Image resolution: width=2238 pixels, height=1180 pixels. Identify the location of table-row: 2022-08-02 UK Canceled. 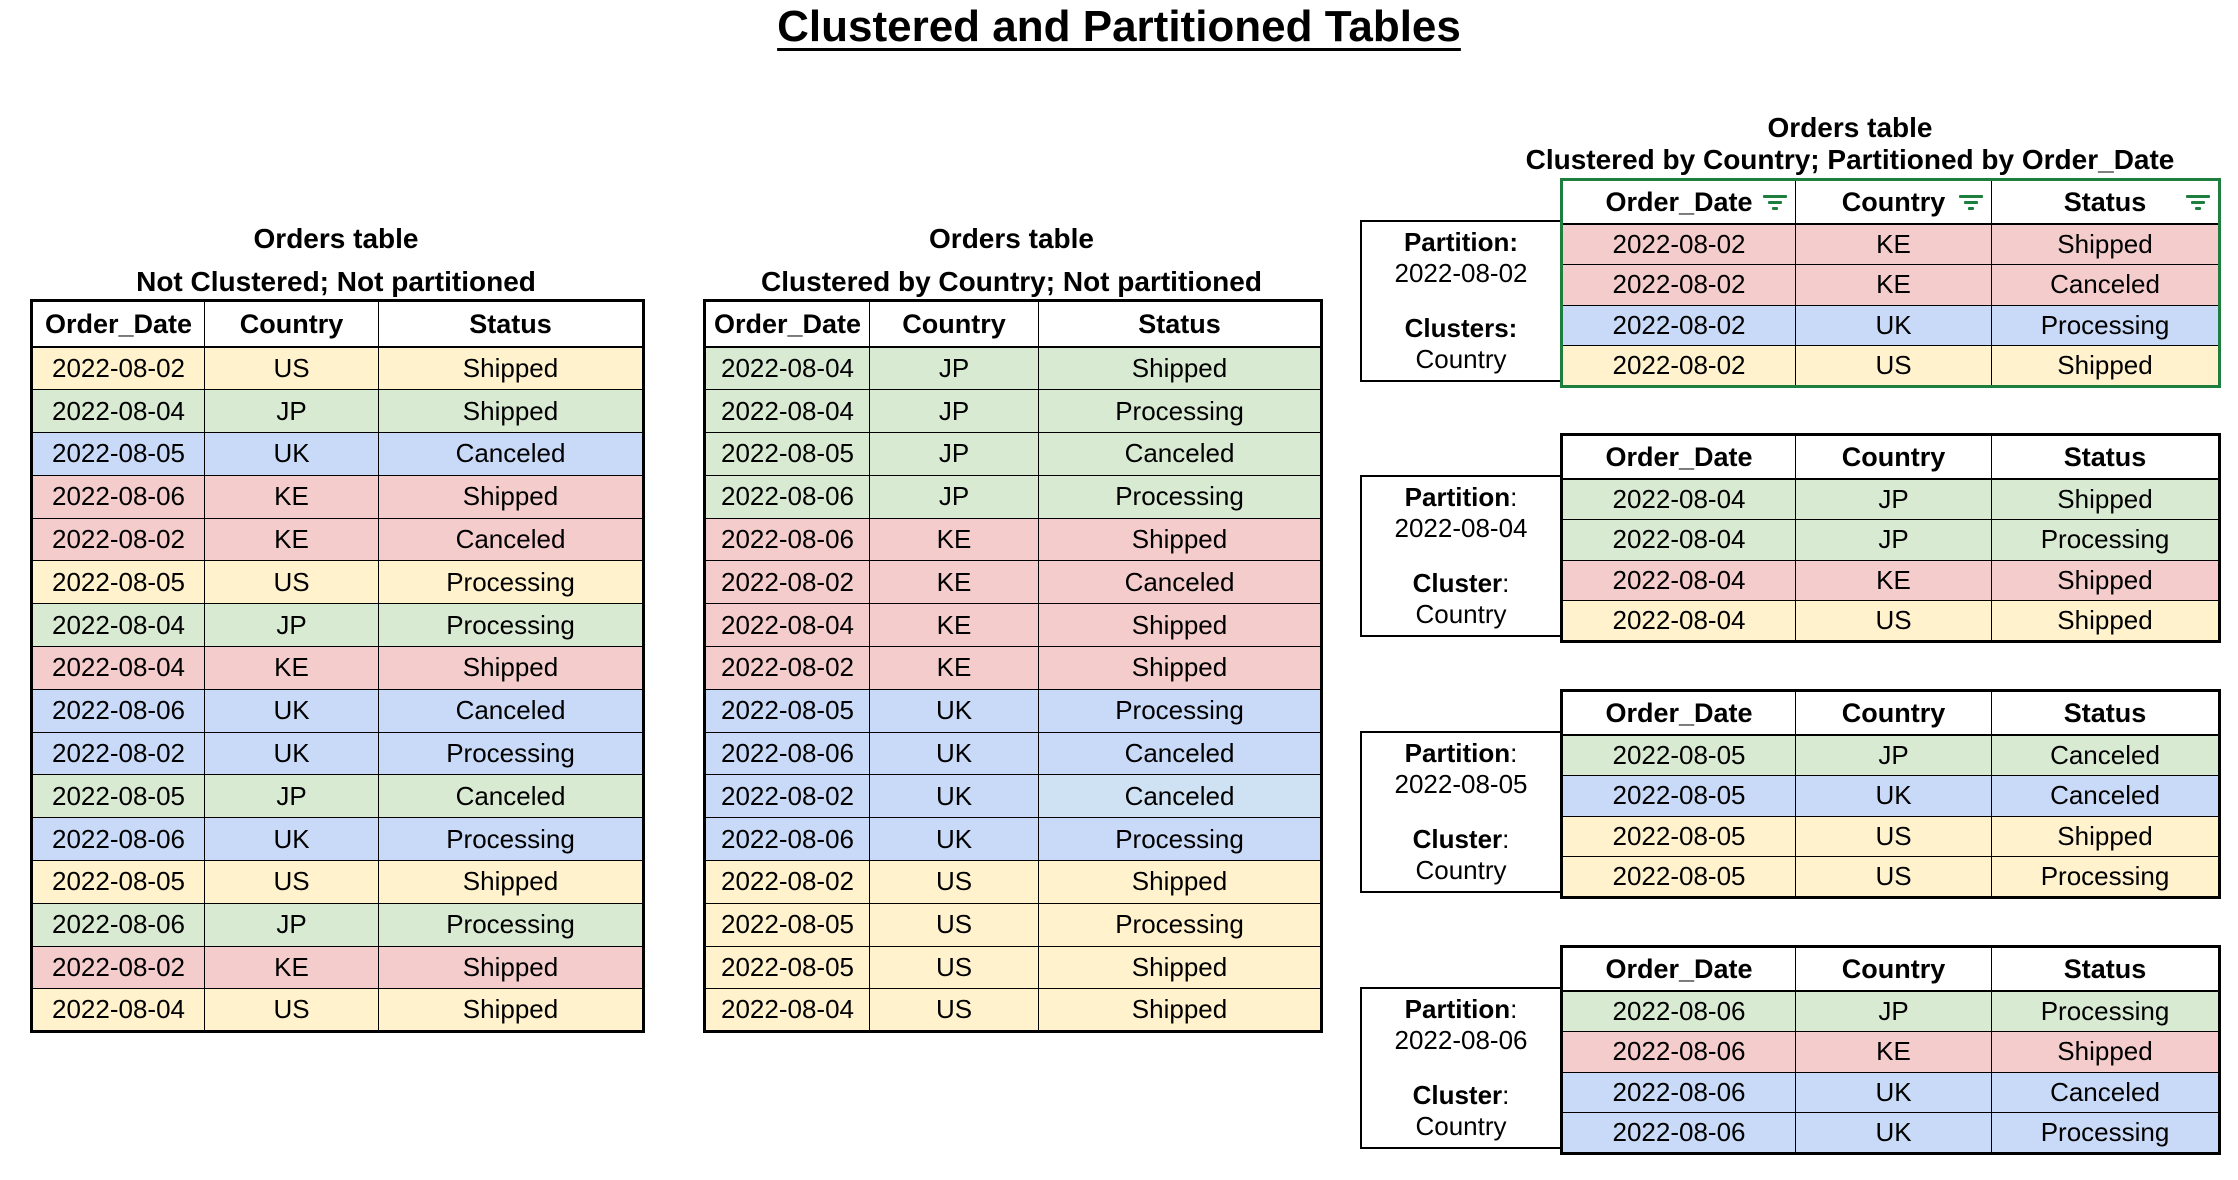
(1013, 796).